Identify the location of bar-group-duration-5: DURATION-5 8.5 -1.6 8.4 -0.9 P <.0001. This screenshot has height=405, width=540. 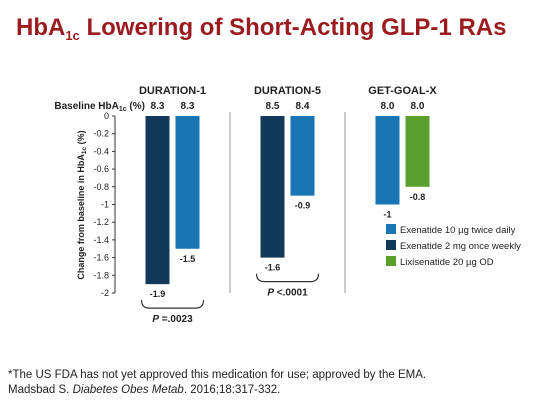
(300, 192).